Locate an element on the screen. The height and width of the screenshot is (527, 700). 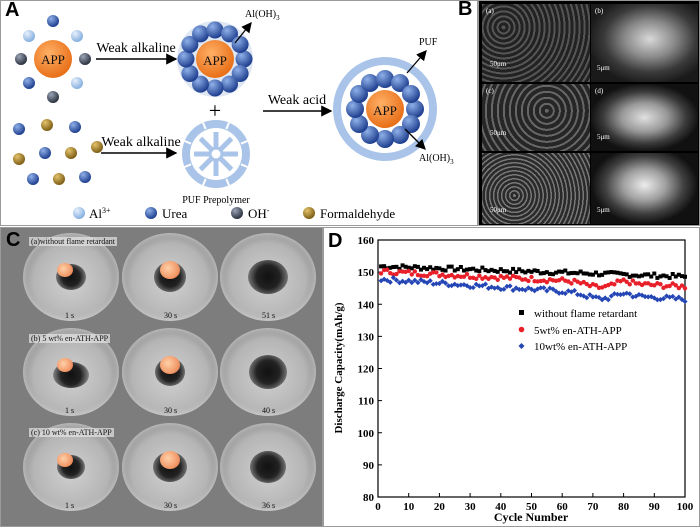
legend-oh: OH- is located at coordinates (259, 213).